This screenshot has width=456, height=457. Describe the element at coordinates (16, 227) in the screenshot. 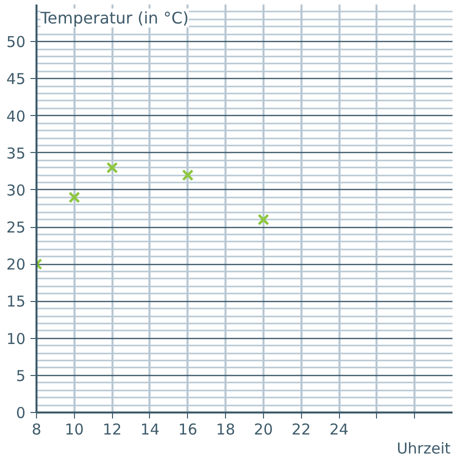

I see `y-tick-label: 25` at that location.